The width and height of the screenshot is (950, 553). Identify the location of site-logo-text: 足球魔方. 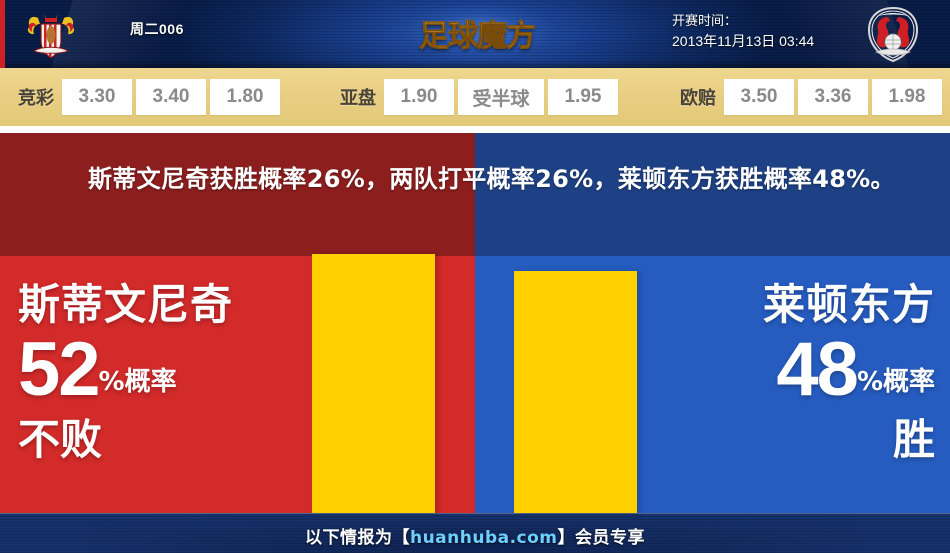
(478, 33).